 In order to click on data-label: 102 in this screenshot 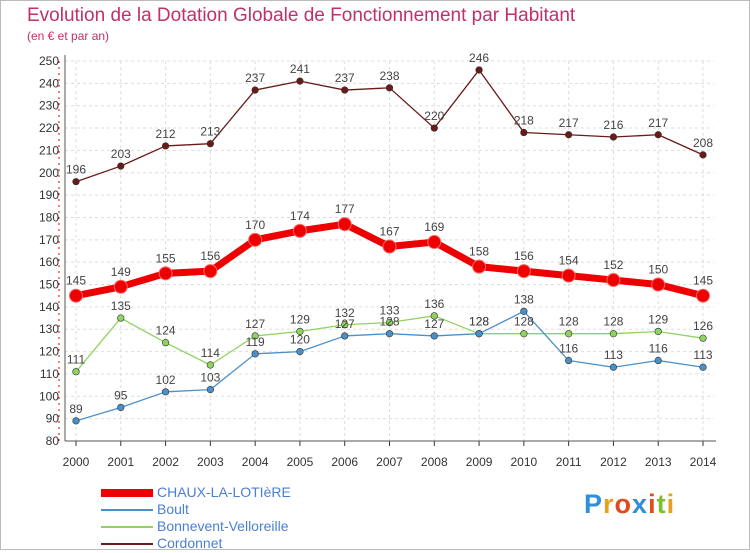, I will do `click(166, 380)`.